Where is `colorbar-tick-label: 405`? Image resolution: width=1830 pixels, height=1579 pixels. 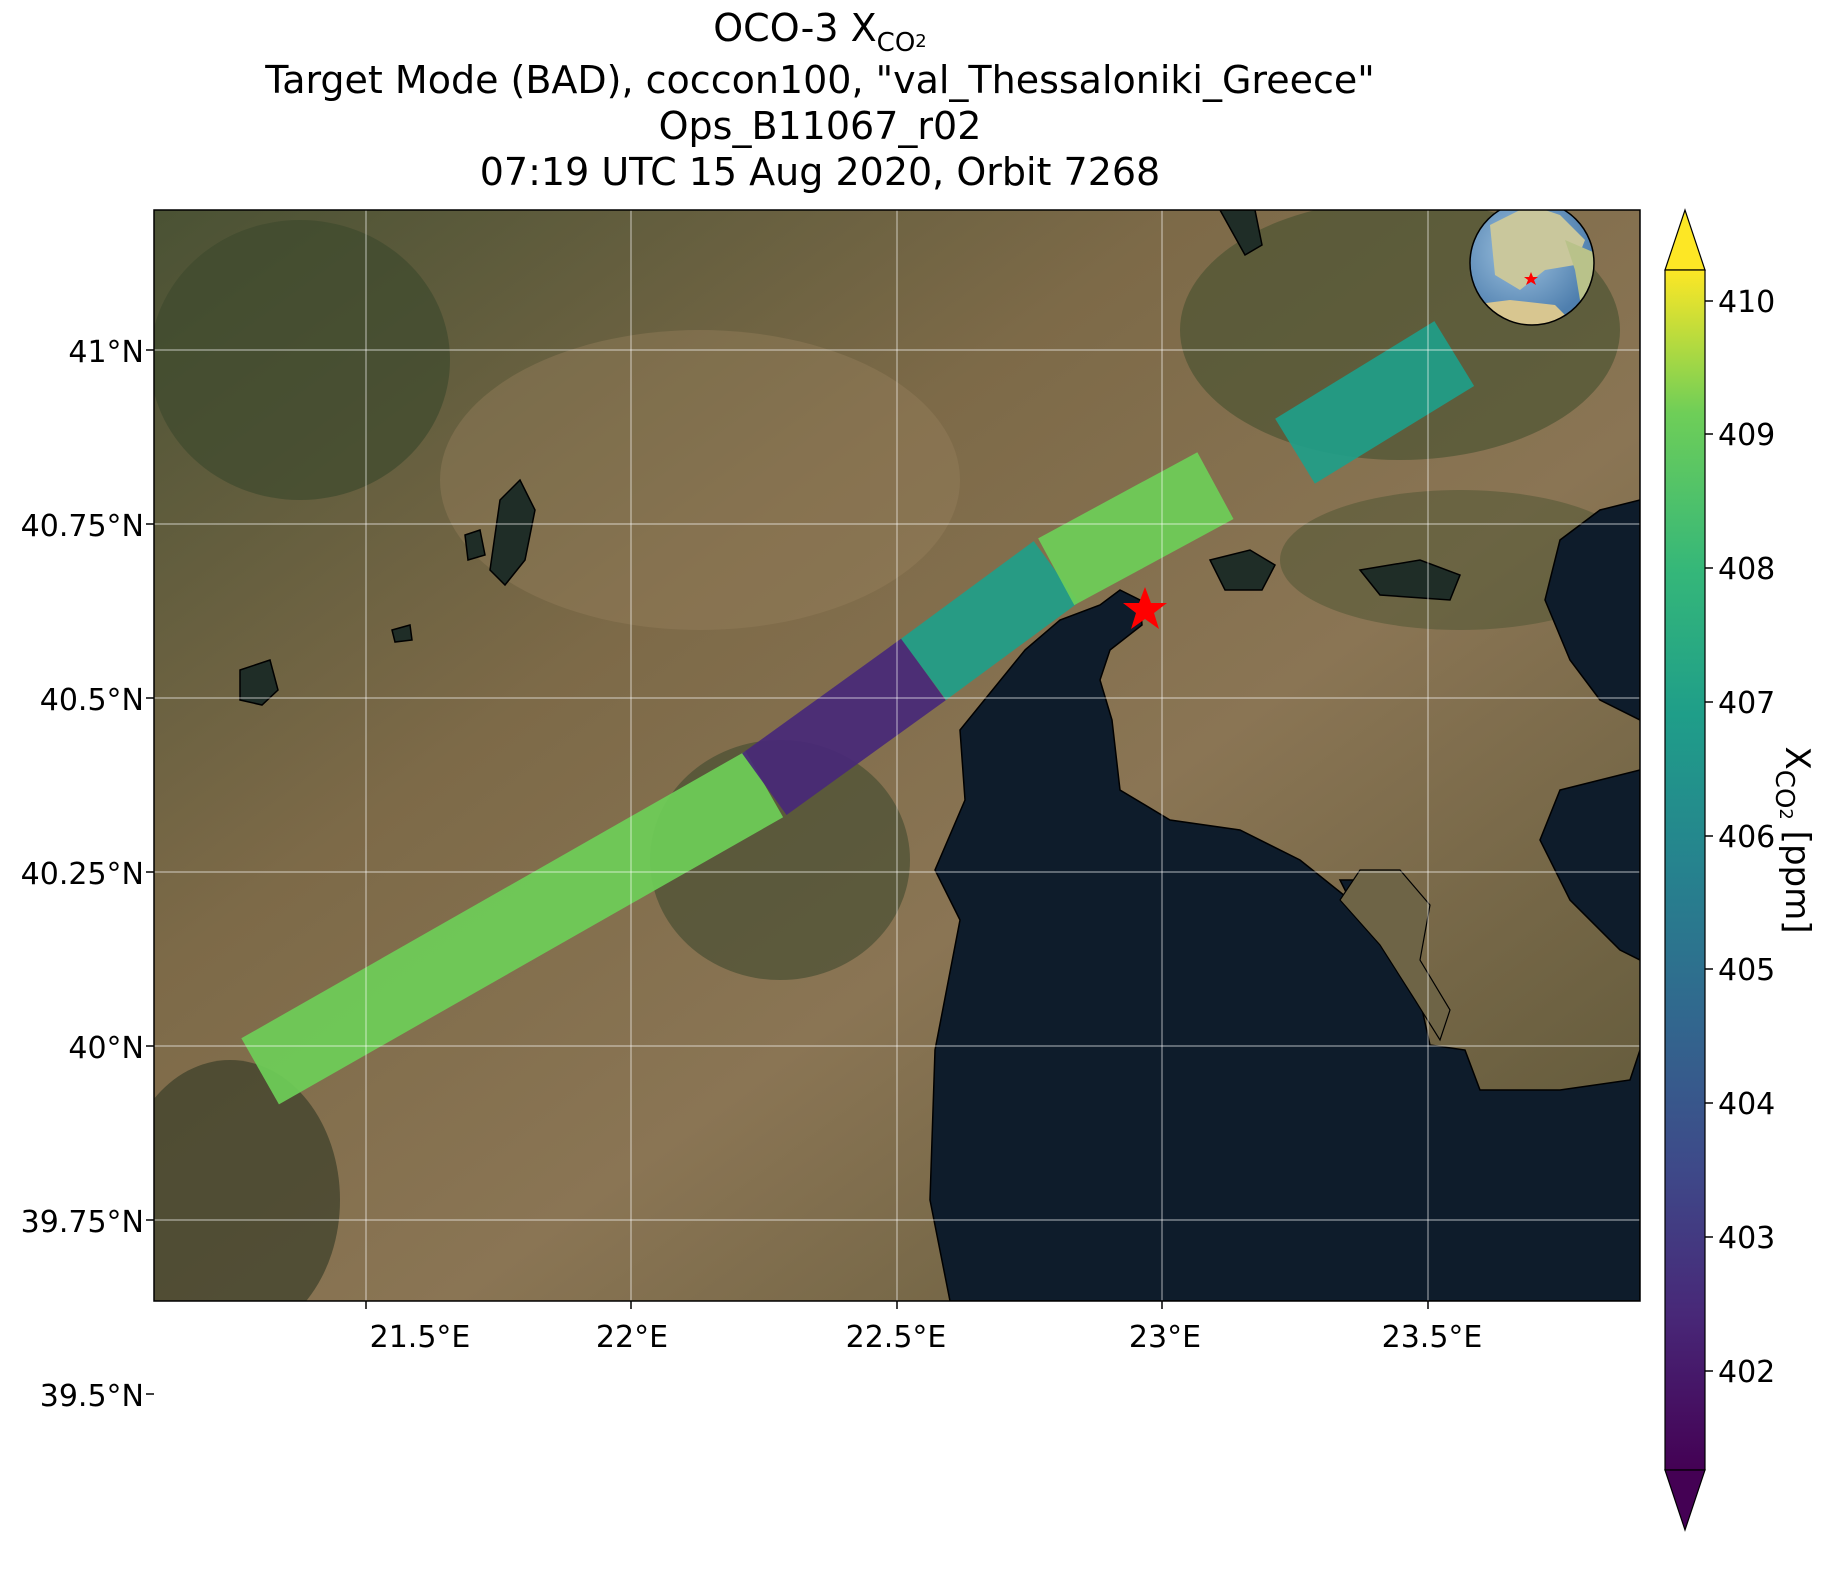
colorbar-tick-label: 405 is located at coordinates (1746, 970).